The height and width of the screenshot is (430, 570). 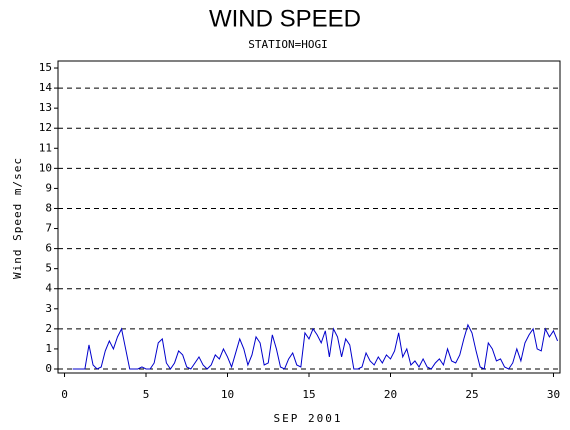 What do you see at coordinates (48, 248) in the screenshot?
I see `y-tick-label: 6` at bounding box center [48, 248].